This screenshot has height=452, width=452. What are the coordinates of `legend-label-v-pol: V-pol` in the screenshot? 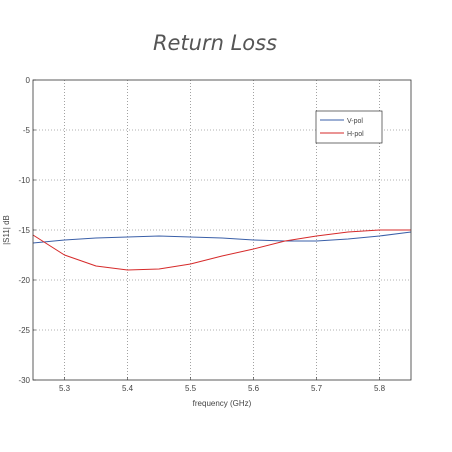 It's located at (355, 121).